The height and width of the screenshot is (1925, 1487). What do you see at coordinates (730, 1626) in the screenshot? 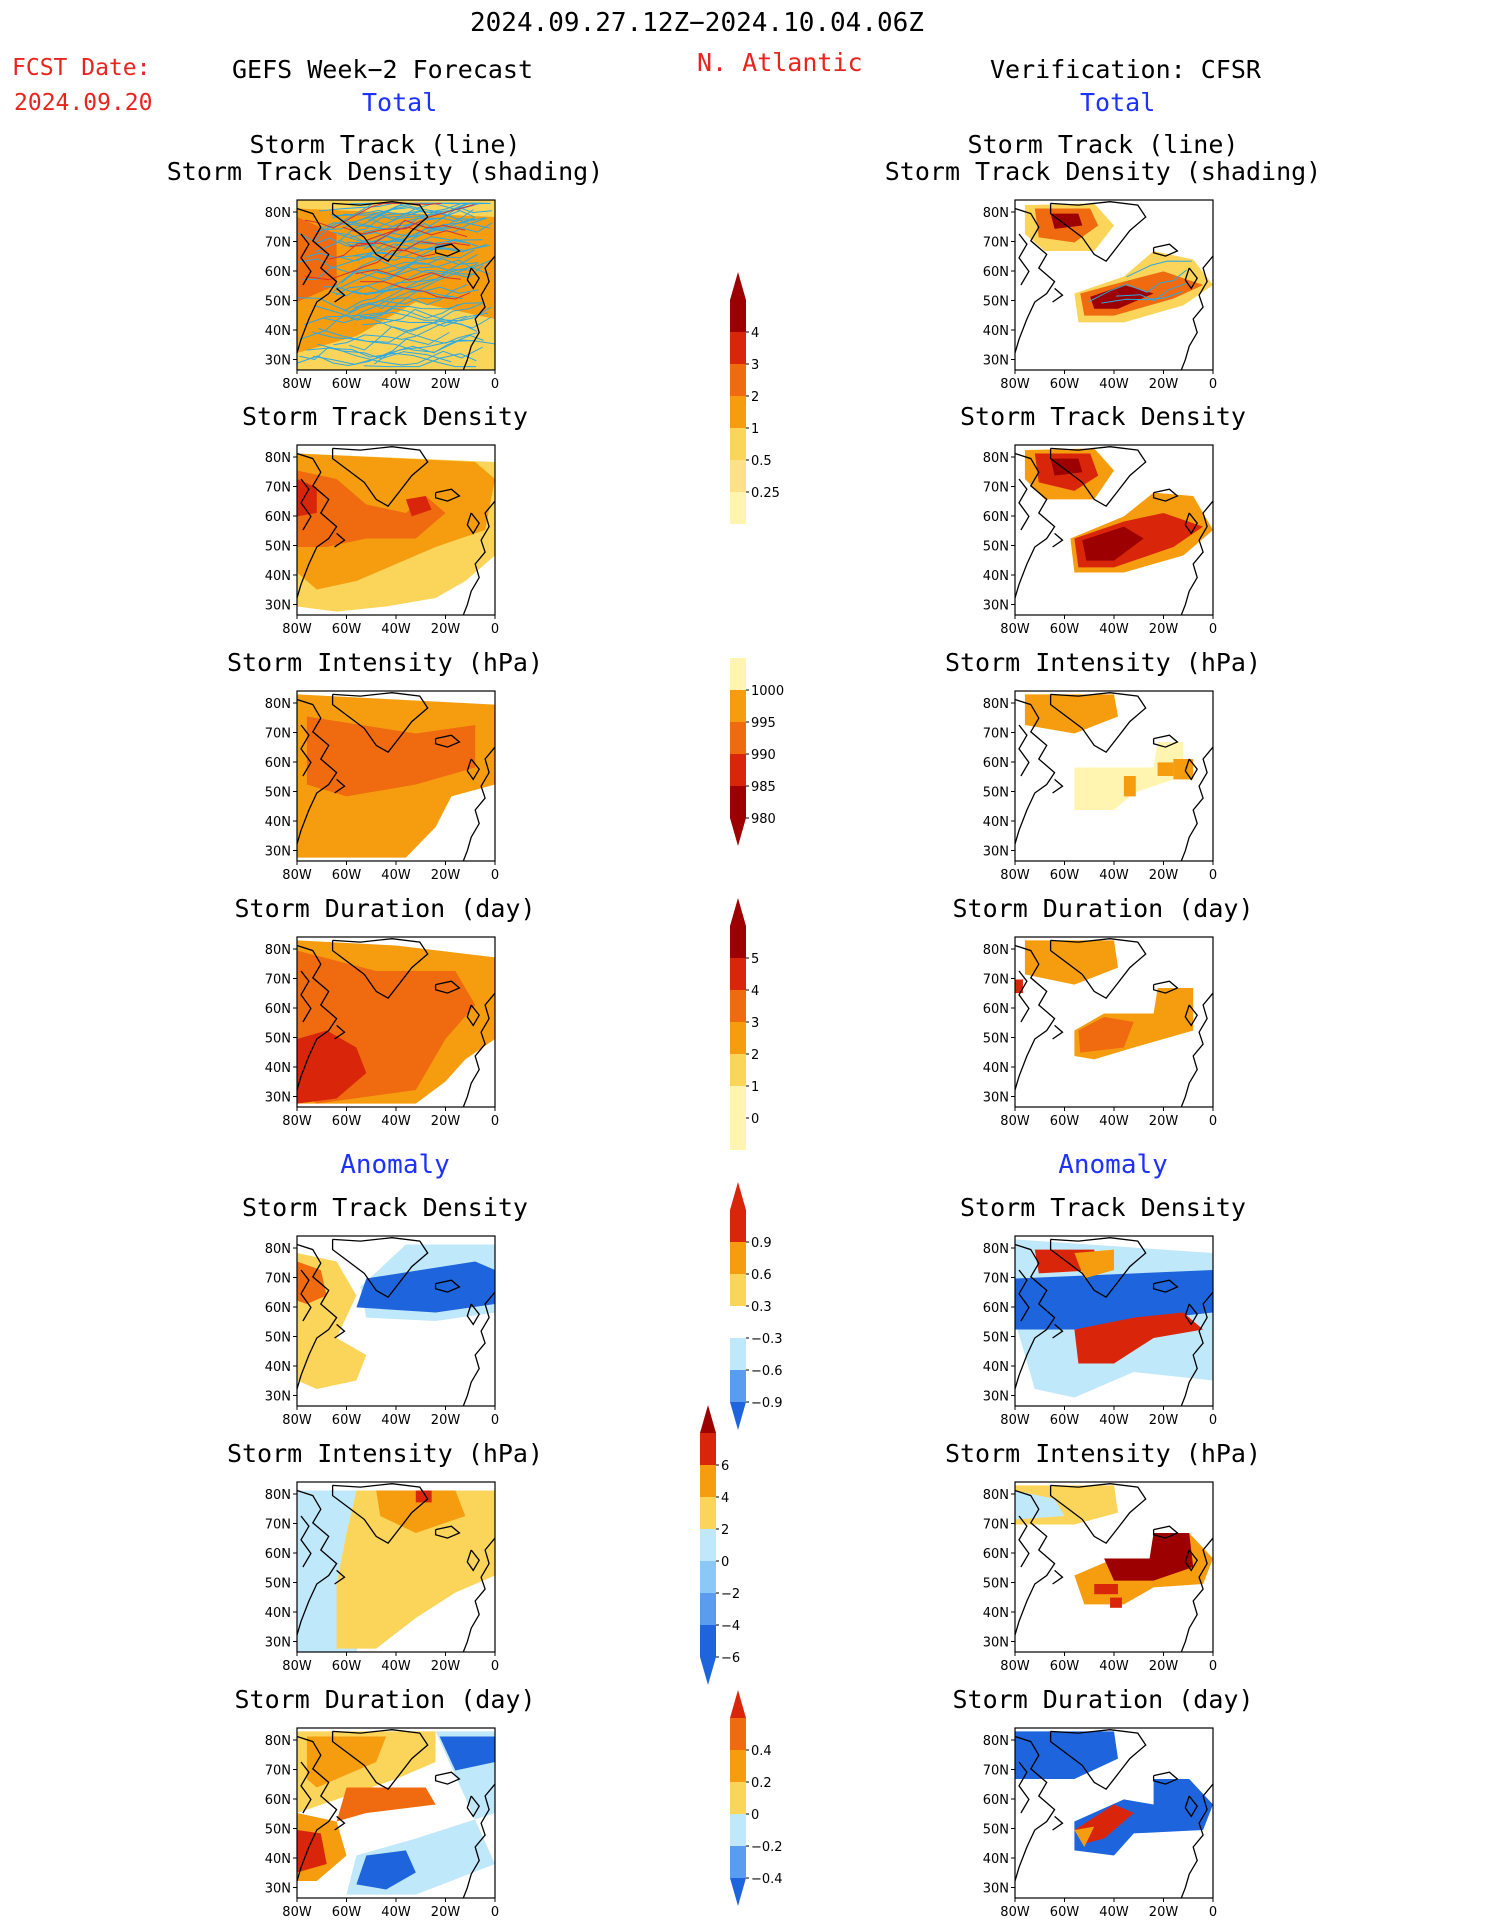
I see `cb-anom-intensity-label: −4` at bounding box center [730, 1626].